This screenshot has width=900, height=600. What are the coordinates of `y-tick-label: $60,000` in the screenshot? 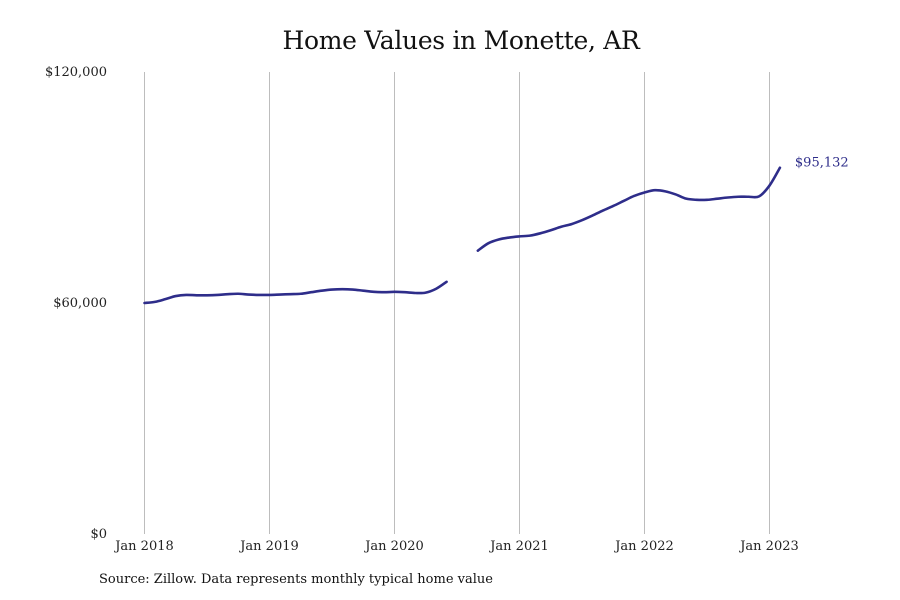 It's located at (80, 303).